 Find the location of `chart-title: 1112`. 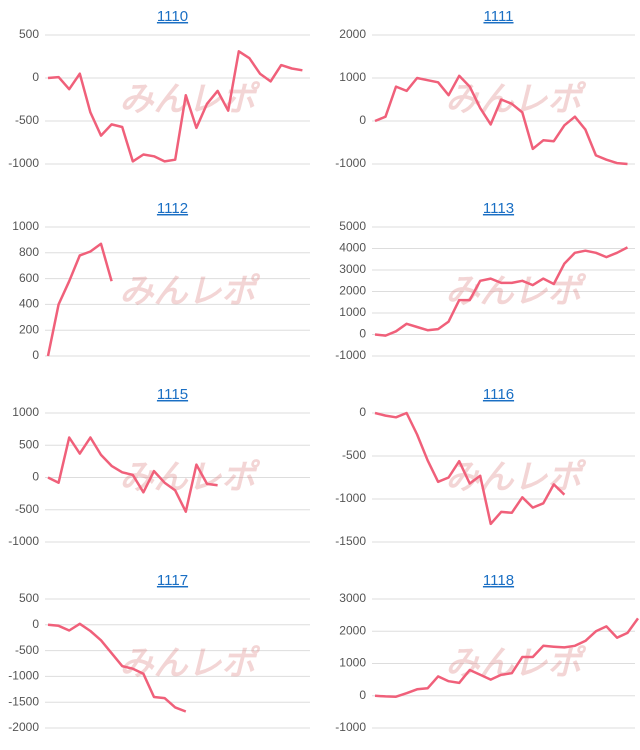

chart-title: 1112 is located at coordinates (172, 208).